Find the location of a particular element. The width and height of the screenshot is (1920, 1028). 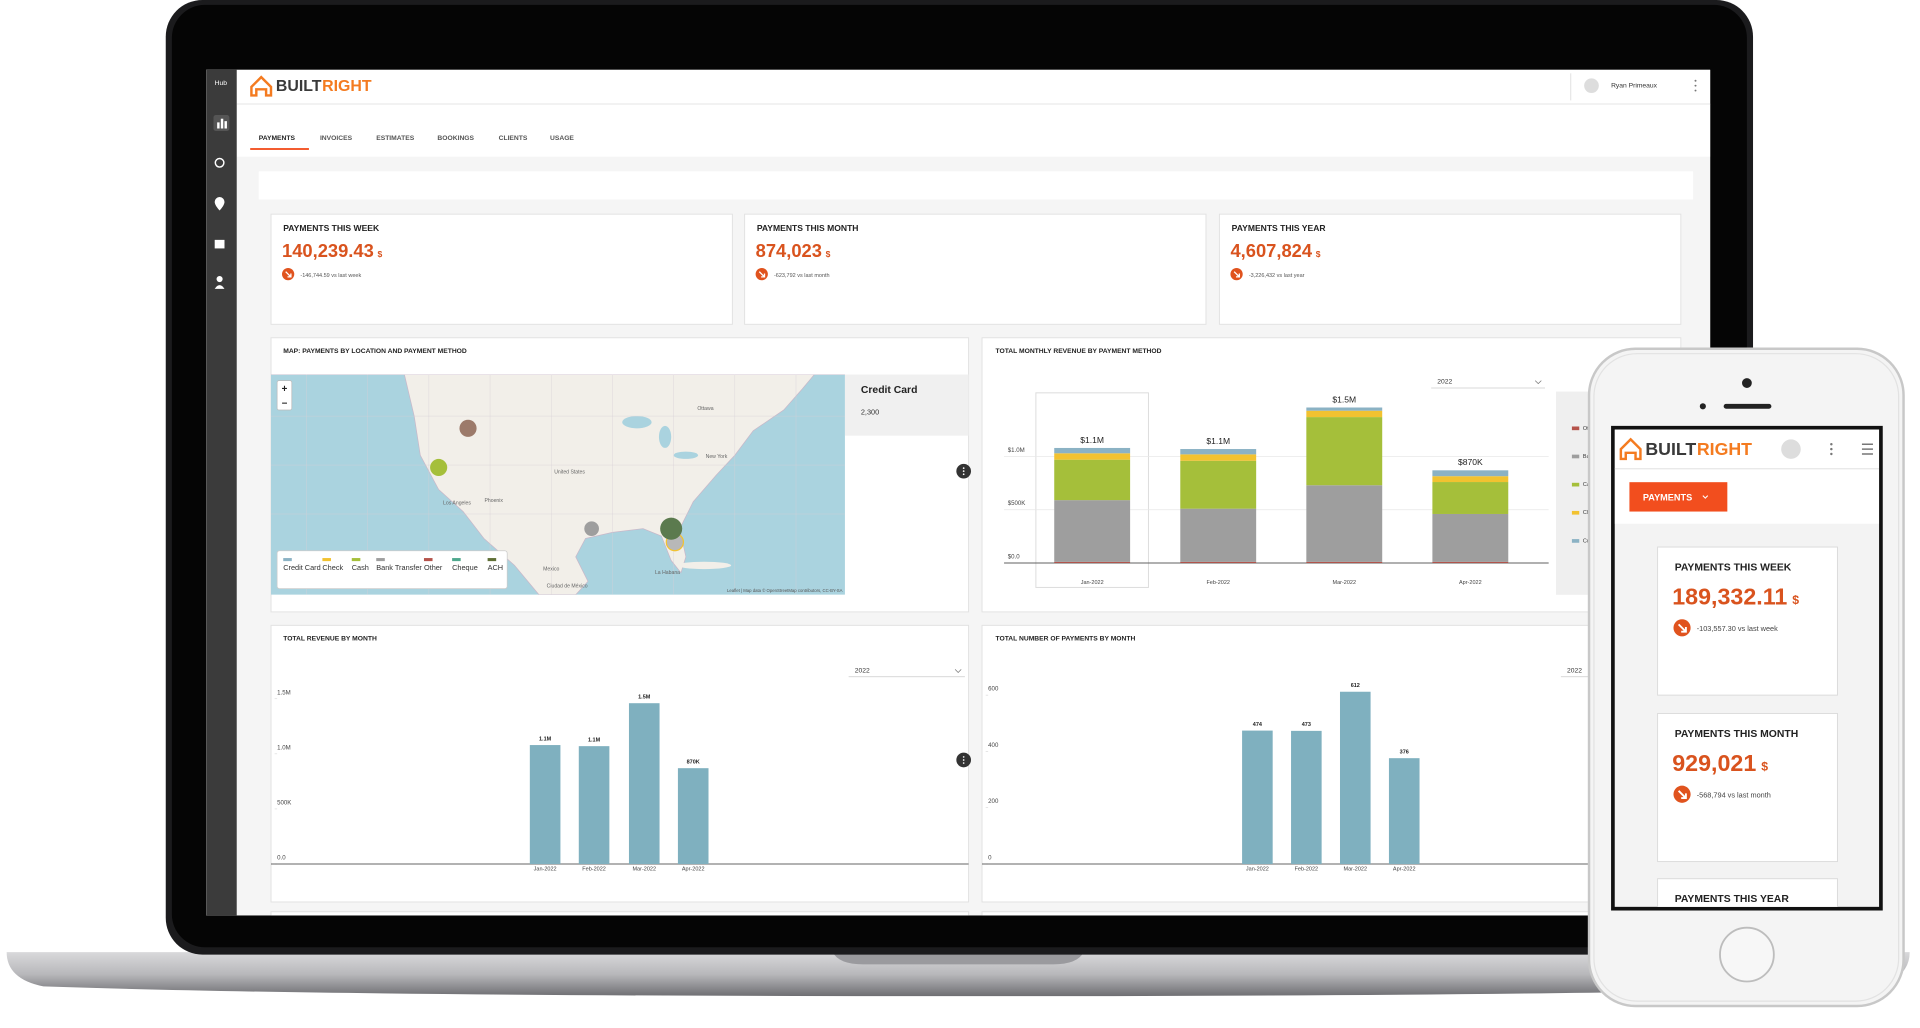

tab: ESTIMATES is located at coordinates (395, 138).